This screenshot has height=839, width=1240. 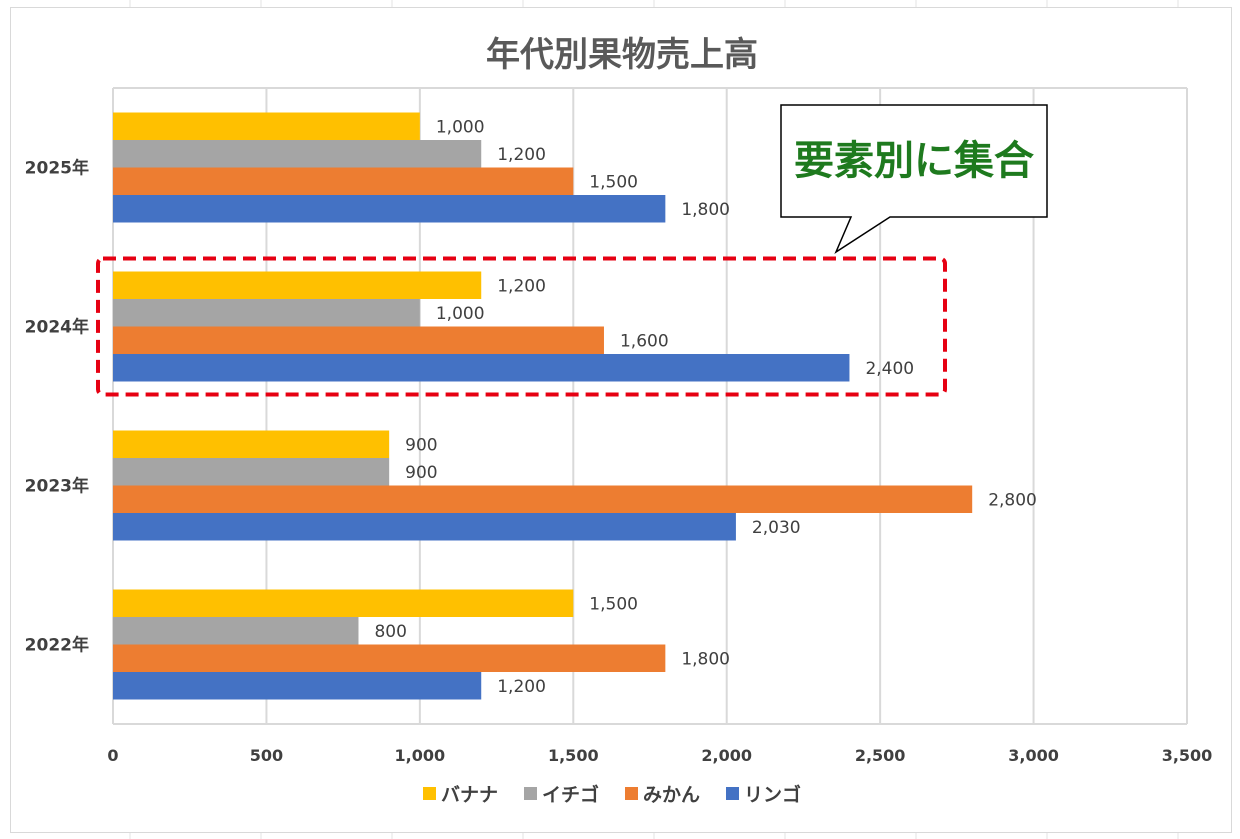 I want to click on x-tick-label: 2,000, so click(x=726, y=755).